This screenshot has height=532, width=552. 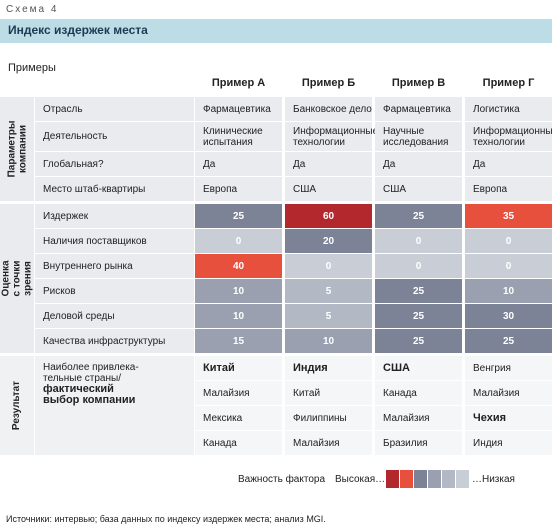 I want to click on param-cell: Клинические испытания, so click(x=238, y=136).